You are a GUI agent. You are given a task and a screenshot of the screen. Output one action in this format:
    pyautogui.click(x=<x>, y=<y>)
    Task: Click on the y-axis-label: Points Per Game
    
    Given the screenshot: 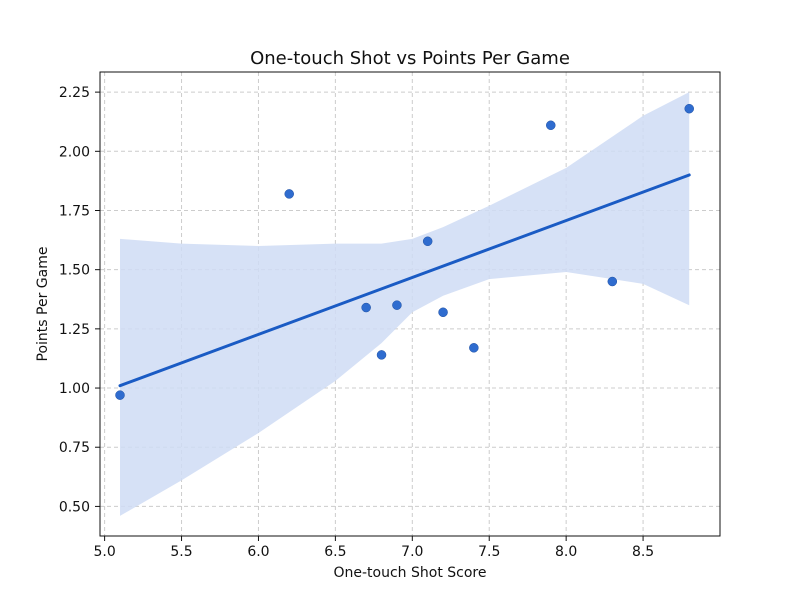 What is the action you would take?
    pyautogui.click(x=43, y=304)
    